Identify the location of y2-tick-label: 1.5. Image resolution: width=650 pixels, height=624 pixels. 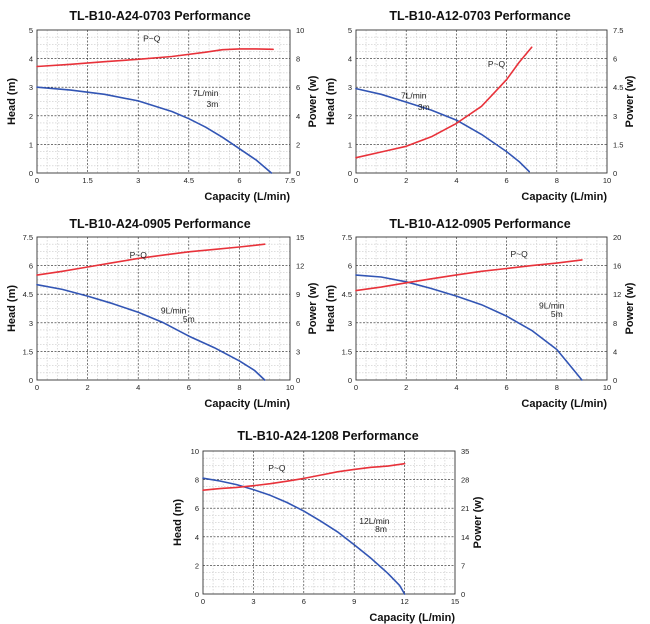
(618, 144).